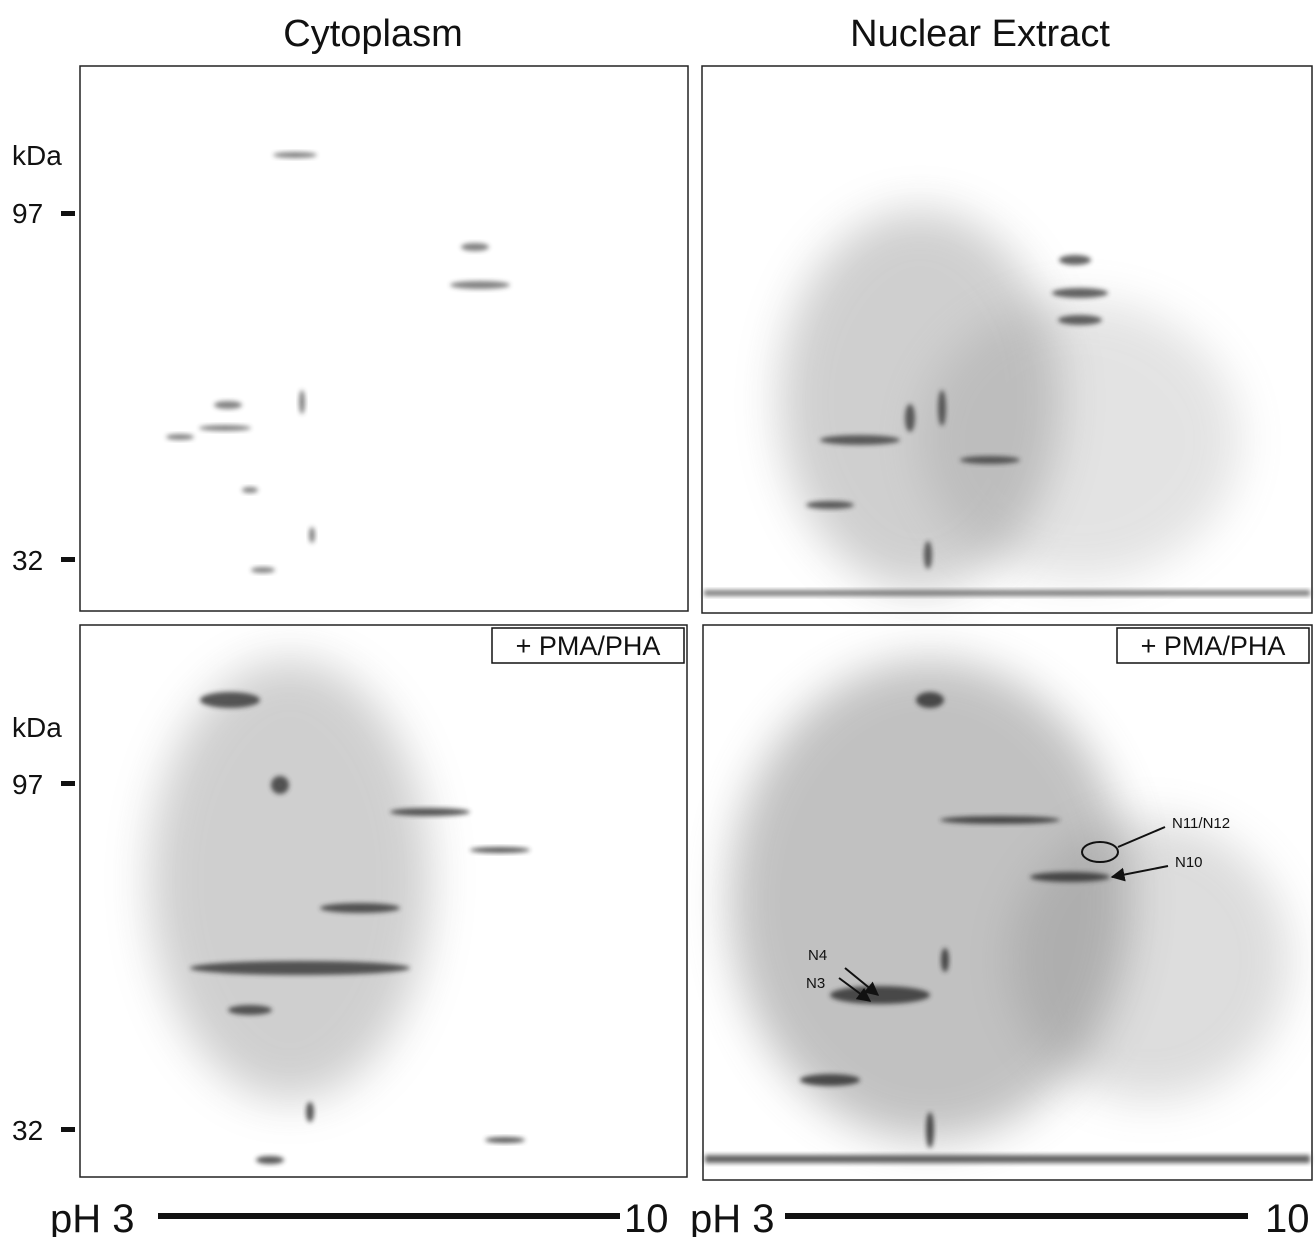  What do you see at coordinates (815, 983) in the screenshot?
I see `annotation: N3` at bounding box center [815, 983].